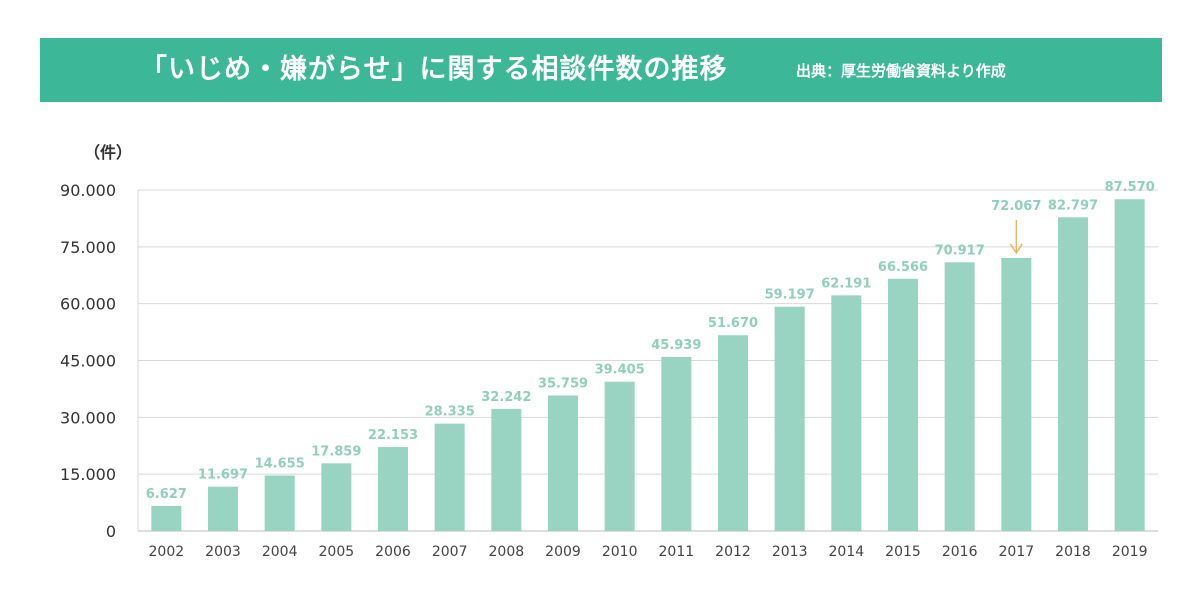 This screenshot has width=1200, height=607. What do you see at coordinates (434, 69) in the screenshot?
I see `chart-title: 「いじめ・嫌がらせ」に関する相談件数の推移` at bounding box center [434, 69].